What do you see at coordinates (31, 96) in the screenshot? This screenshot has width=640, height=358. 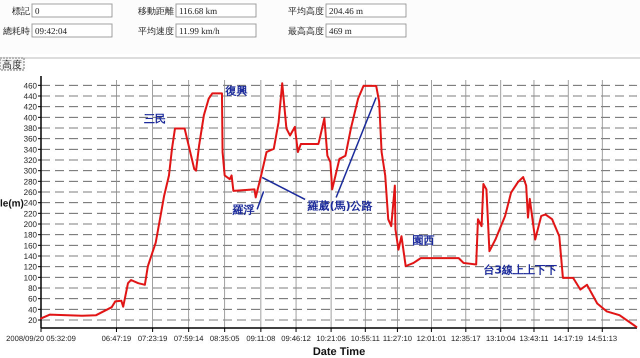 I see `y-tick-label: 440` at bounding box center [31, 96].